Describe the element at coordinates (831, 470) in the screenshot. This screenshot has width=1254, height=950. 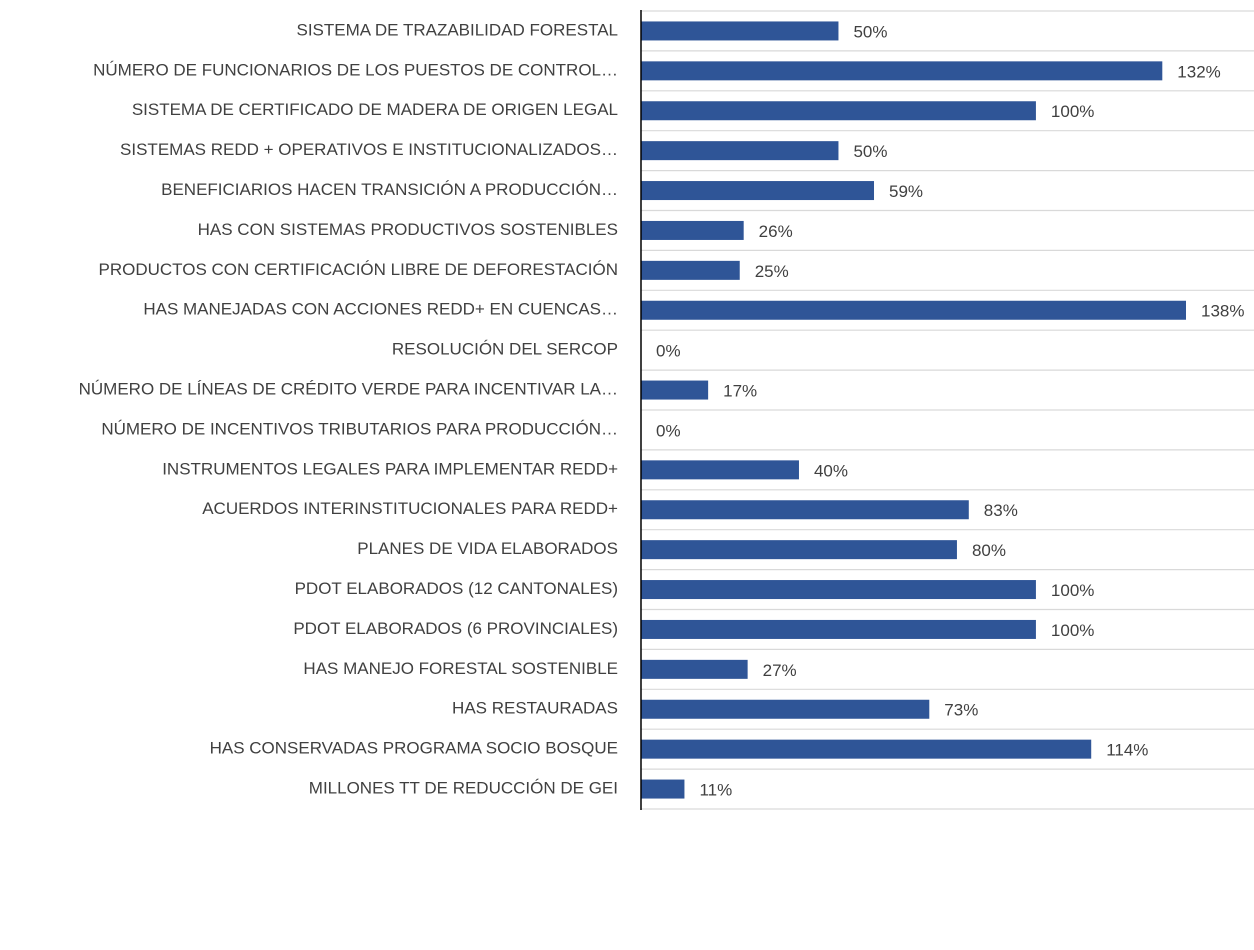
I see `value-label: 40%` at that location.